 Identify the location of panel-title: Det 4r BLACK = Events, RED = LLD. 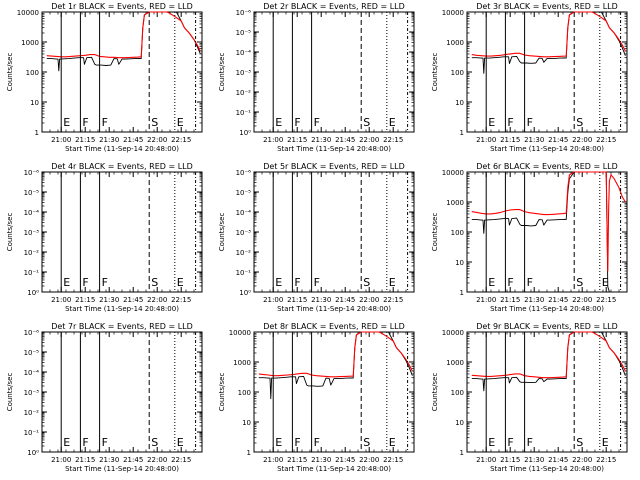
(122, 166).